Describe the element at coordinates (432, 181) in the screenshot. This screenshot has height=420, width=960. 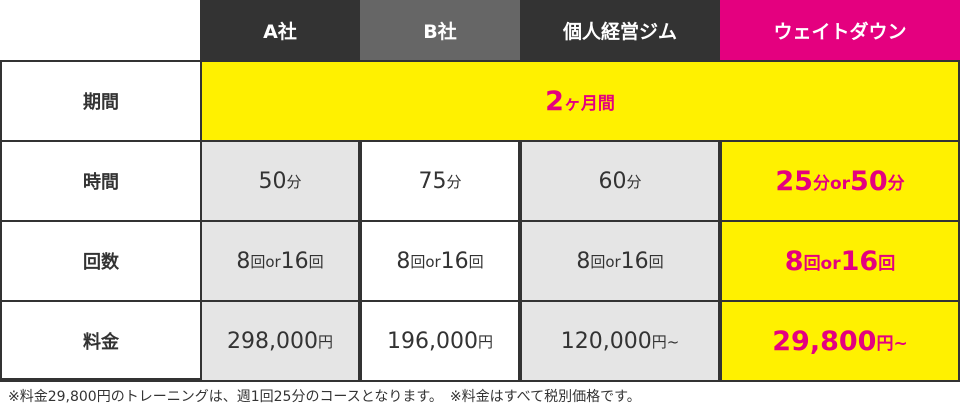
I see `value-text: 75` at that location.